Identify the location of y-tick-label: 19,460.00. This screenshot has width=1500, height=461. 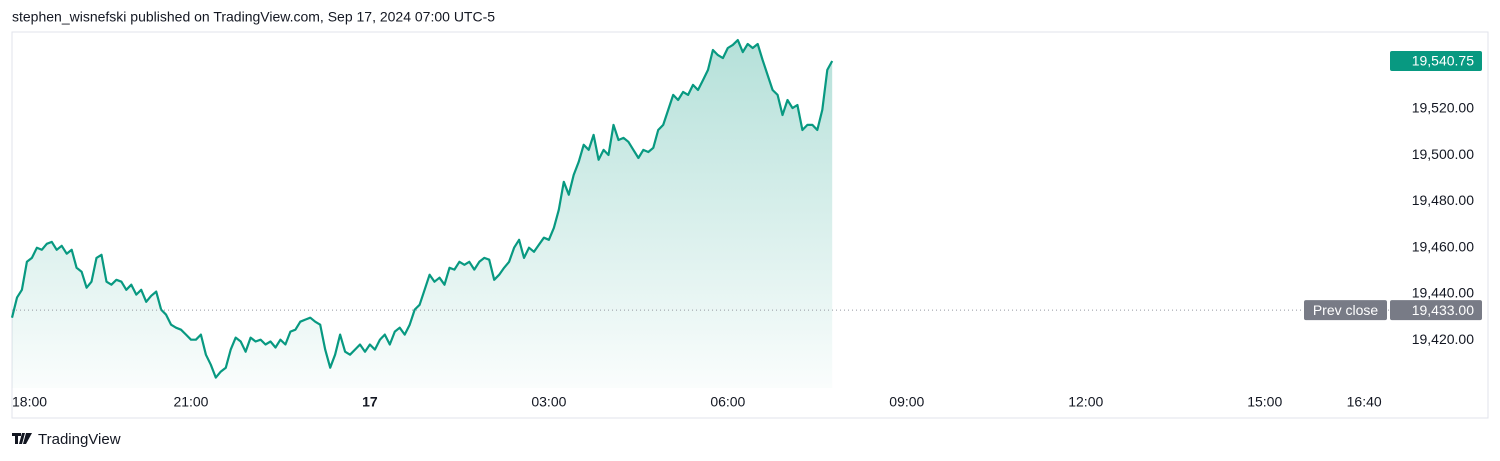
(1443, 246).